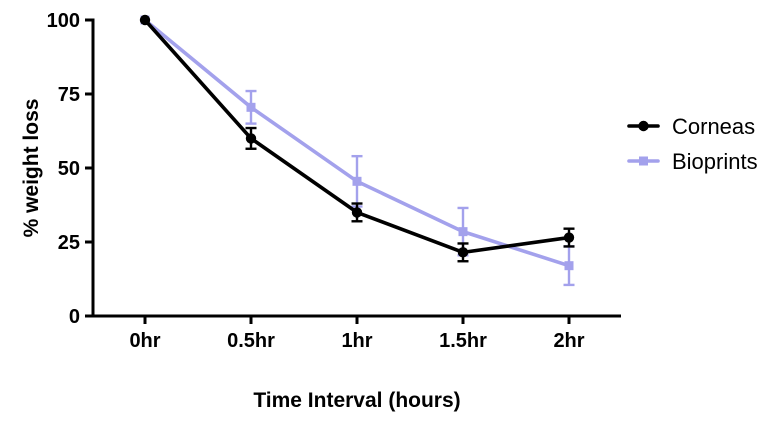  What do you see at coordinates (643, 126) in the screenshot?
I see `legend-marker-corneas` at bounding box center [643, 126].